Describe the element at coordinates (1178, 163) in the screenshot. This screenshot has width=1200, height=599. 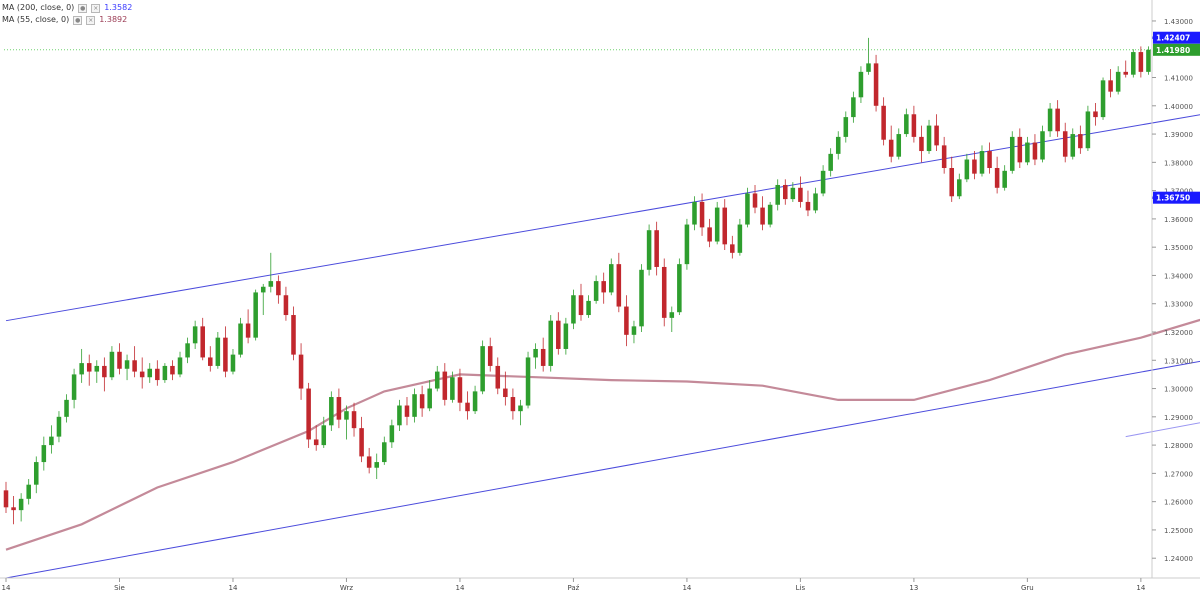
I see `y-tick-label: 1.38000` at that location.